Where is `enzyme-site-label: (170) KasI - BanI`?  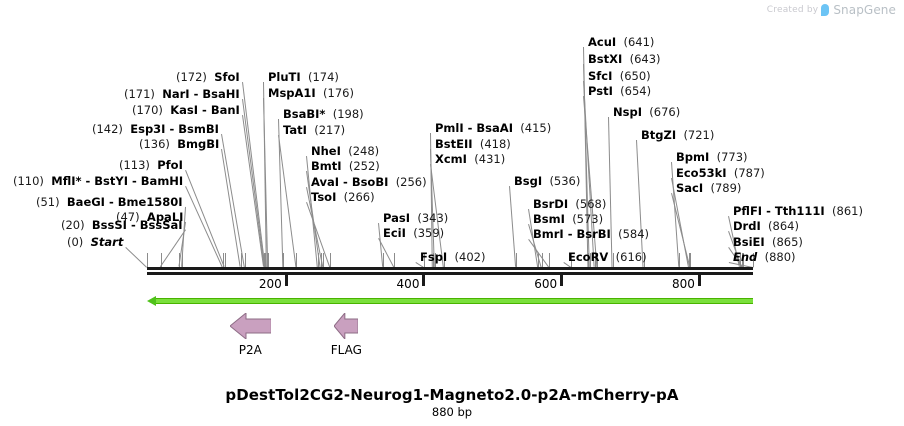
enzyme-site-label: (170) KasI - BanI is located at coordinates (186, 110).